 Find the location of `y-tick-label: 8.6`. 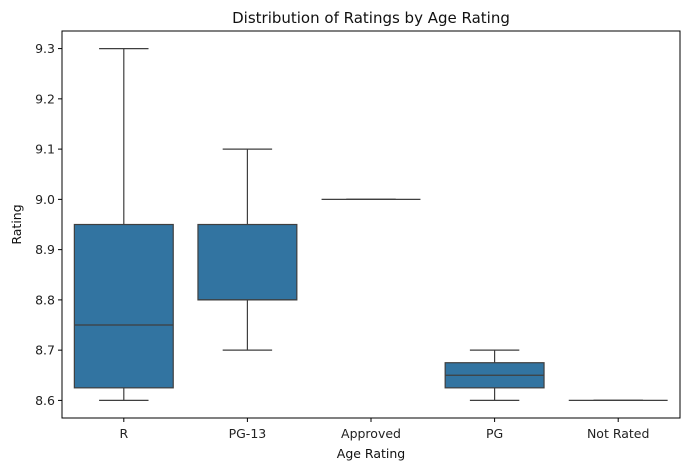

y-tick-label: 8.6 is located at coordinates (45, 400).